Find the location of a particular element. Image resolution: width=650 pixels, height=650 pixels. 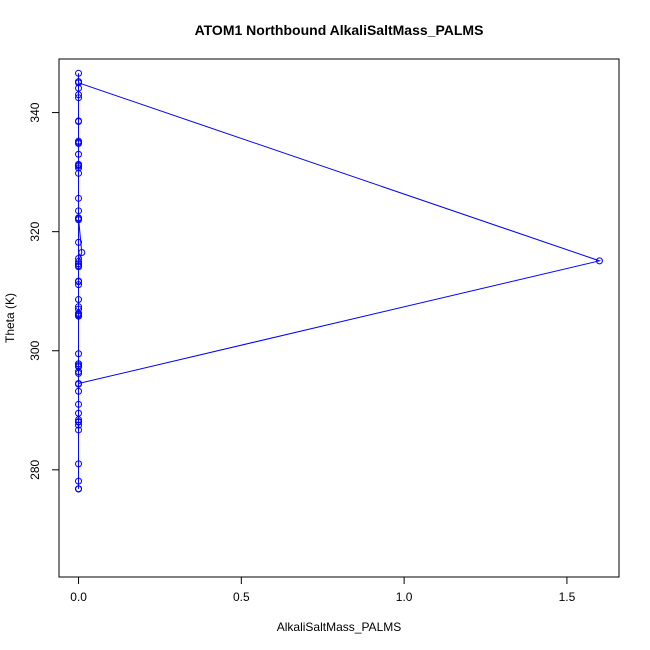

x-tick-label: 0.5 is located at coordinates (241, 597).